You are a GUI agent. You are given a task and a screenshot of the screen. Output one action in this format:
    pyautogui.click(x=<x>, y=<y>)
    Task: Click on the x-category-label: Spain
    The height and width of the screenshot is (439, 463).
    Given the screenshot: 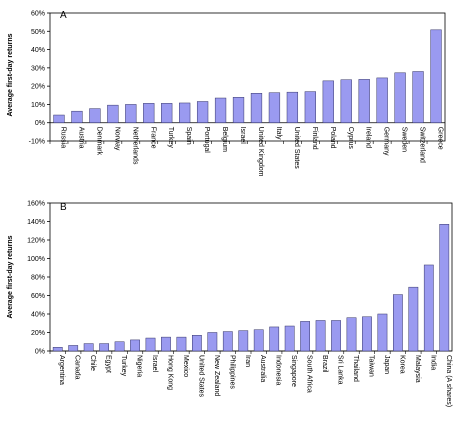 What is the action you would take?
    pyautogui.click(x=188, y=136)
    